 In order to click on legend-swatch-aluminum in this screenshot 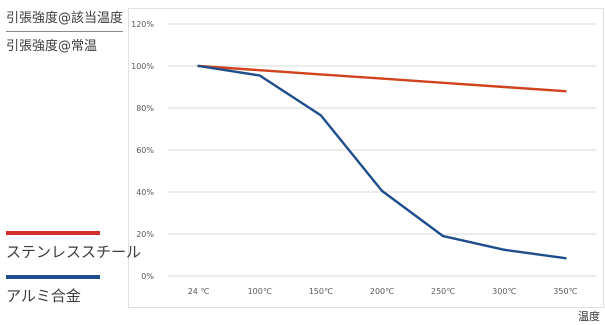, I will do `click(53, 277)`.